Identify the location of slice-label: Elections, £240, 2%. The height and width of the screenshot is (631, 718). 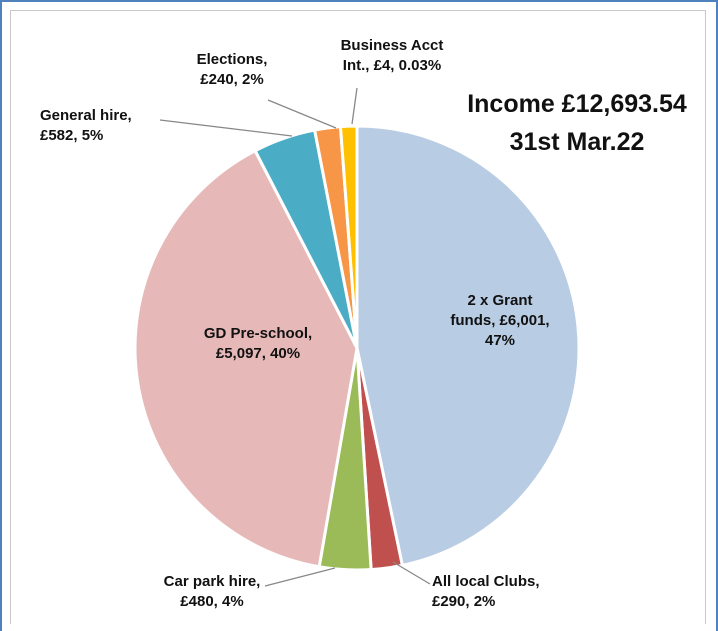
(232, 69).